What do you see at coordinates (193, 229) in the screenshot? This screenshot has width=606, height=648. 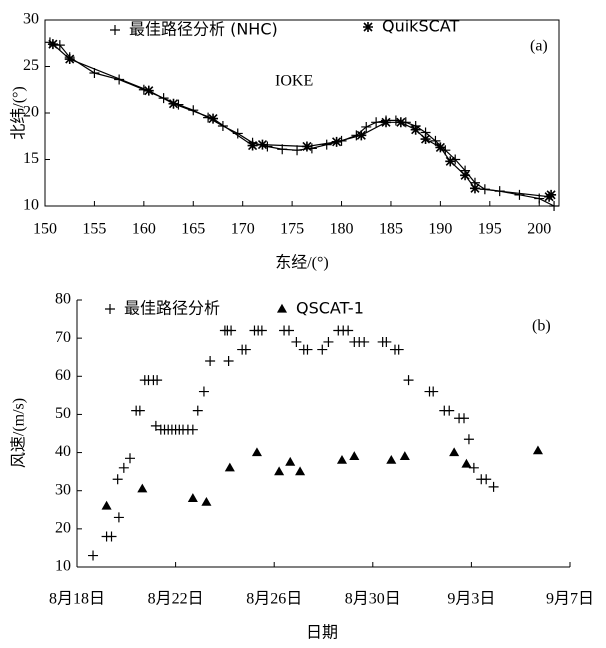 I see `x-tick-label: 165` at bounding box center [193, 229].